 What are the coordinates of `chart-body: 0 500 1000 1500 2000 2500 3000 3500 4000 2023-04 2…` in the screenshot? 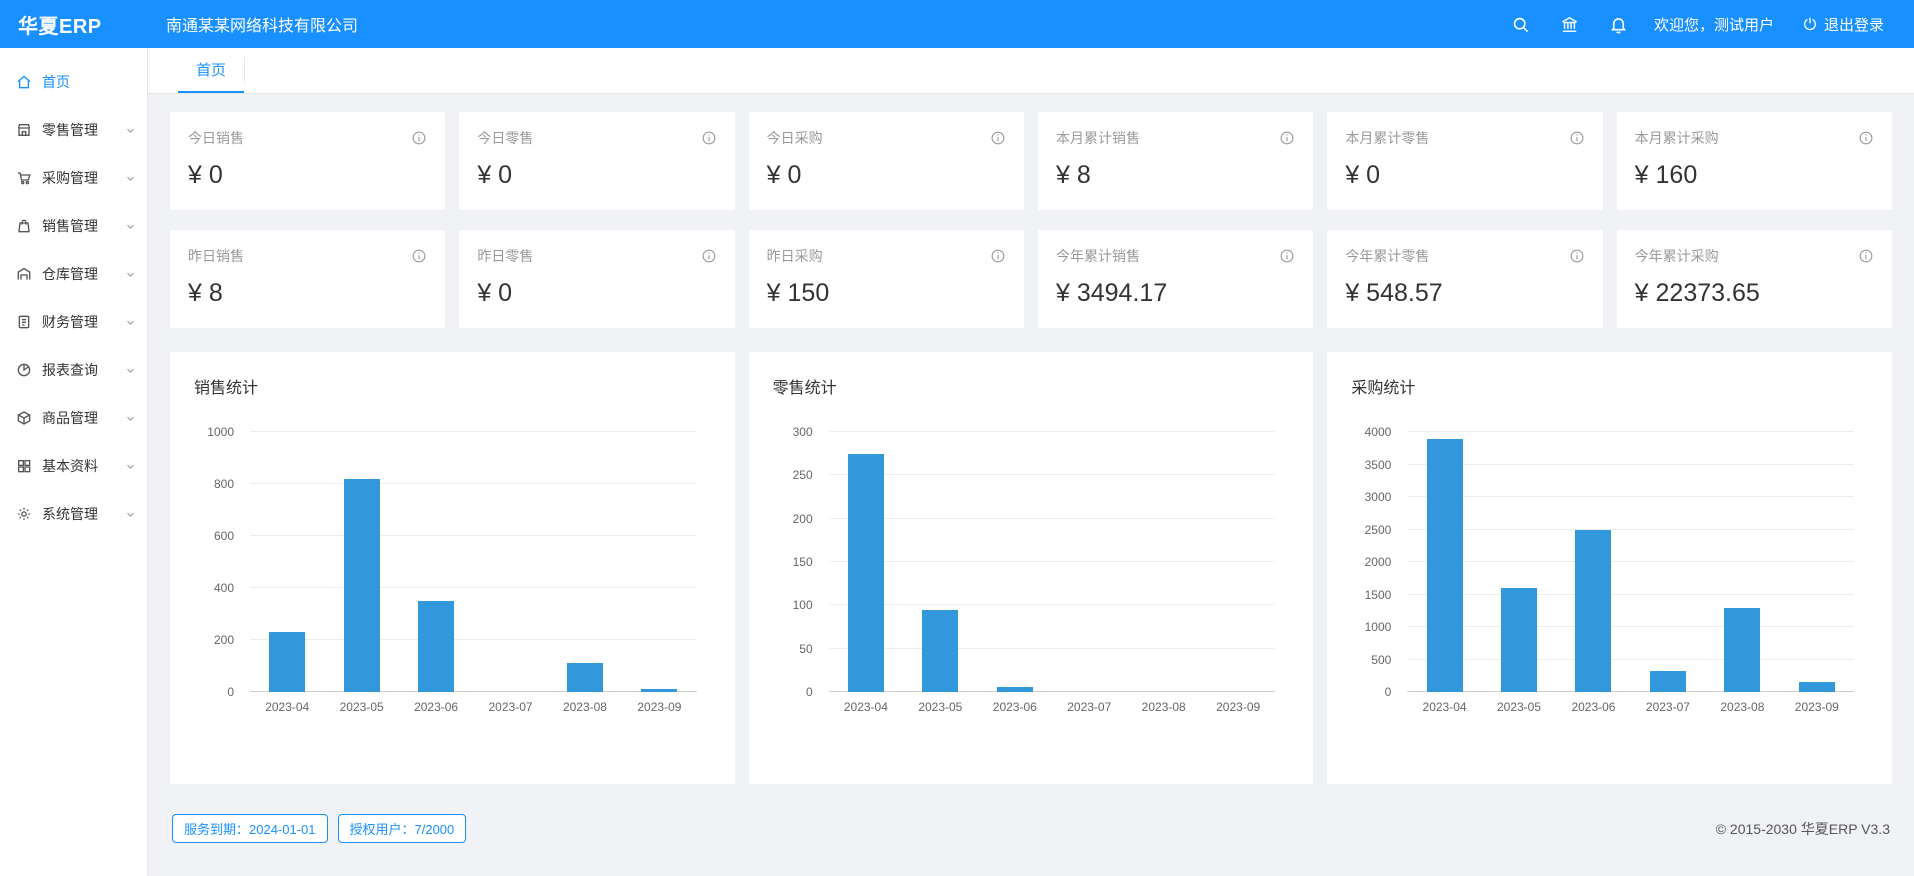 It's located at (1609, 593).